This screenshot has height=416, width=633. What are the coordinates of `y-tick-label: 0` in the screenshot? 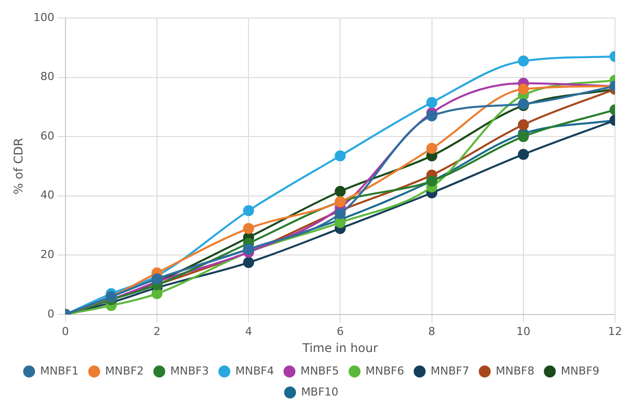 It's located at (50, 313).